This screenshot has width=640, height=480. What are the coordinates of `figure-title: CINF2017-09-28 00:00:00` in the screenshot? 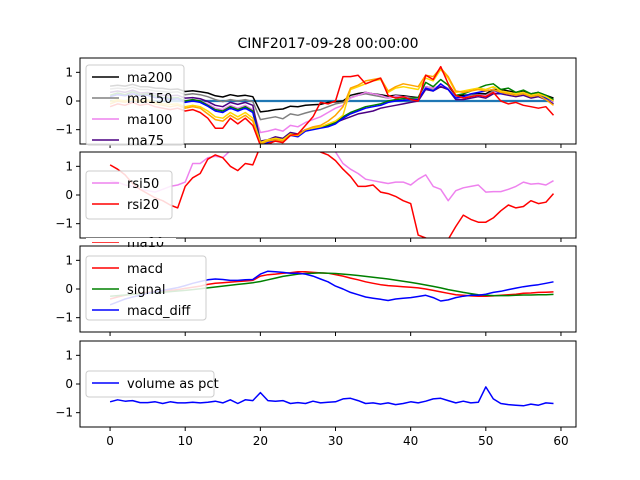 It's located at (327, 44).